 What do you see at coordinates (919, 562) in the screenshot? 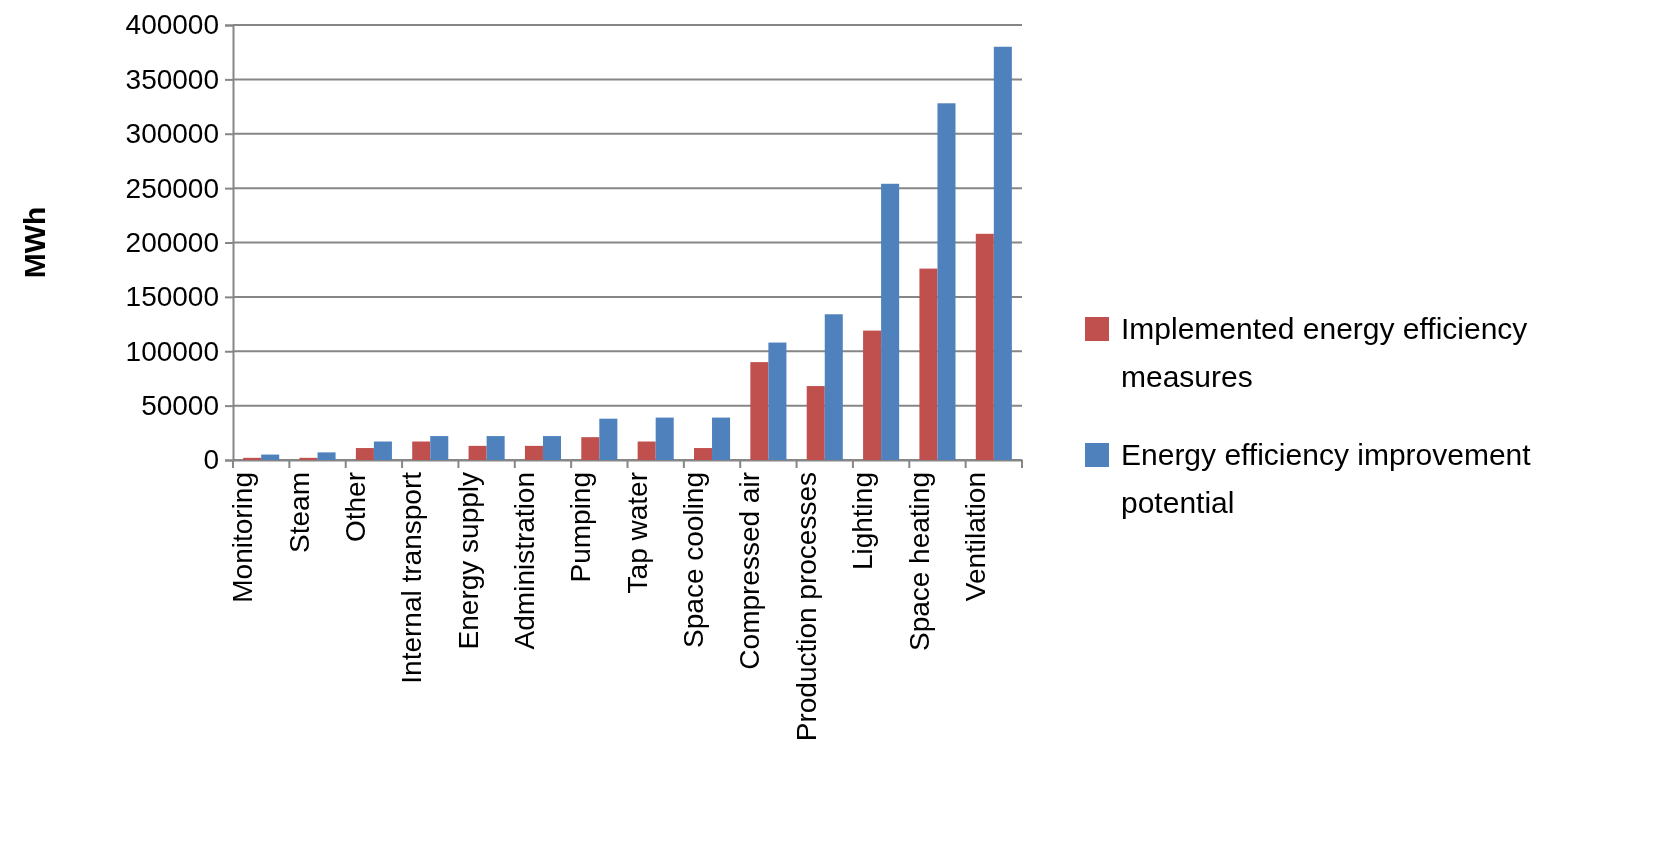
I see `x-tick-label: Space heating` at bounding box center [919, 562].